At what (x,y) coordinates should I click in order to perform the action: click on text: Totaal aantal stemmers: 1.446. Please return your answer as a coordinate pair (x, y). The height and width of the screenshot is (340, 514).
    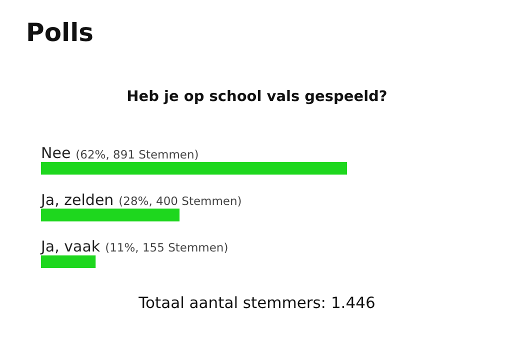
    Looking at the image, I should click on (257, 303).